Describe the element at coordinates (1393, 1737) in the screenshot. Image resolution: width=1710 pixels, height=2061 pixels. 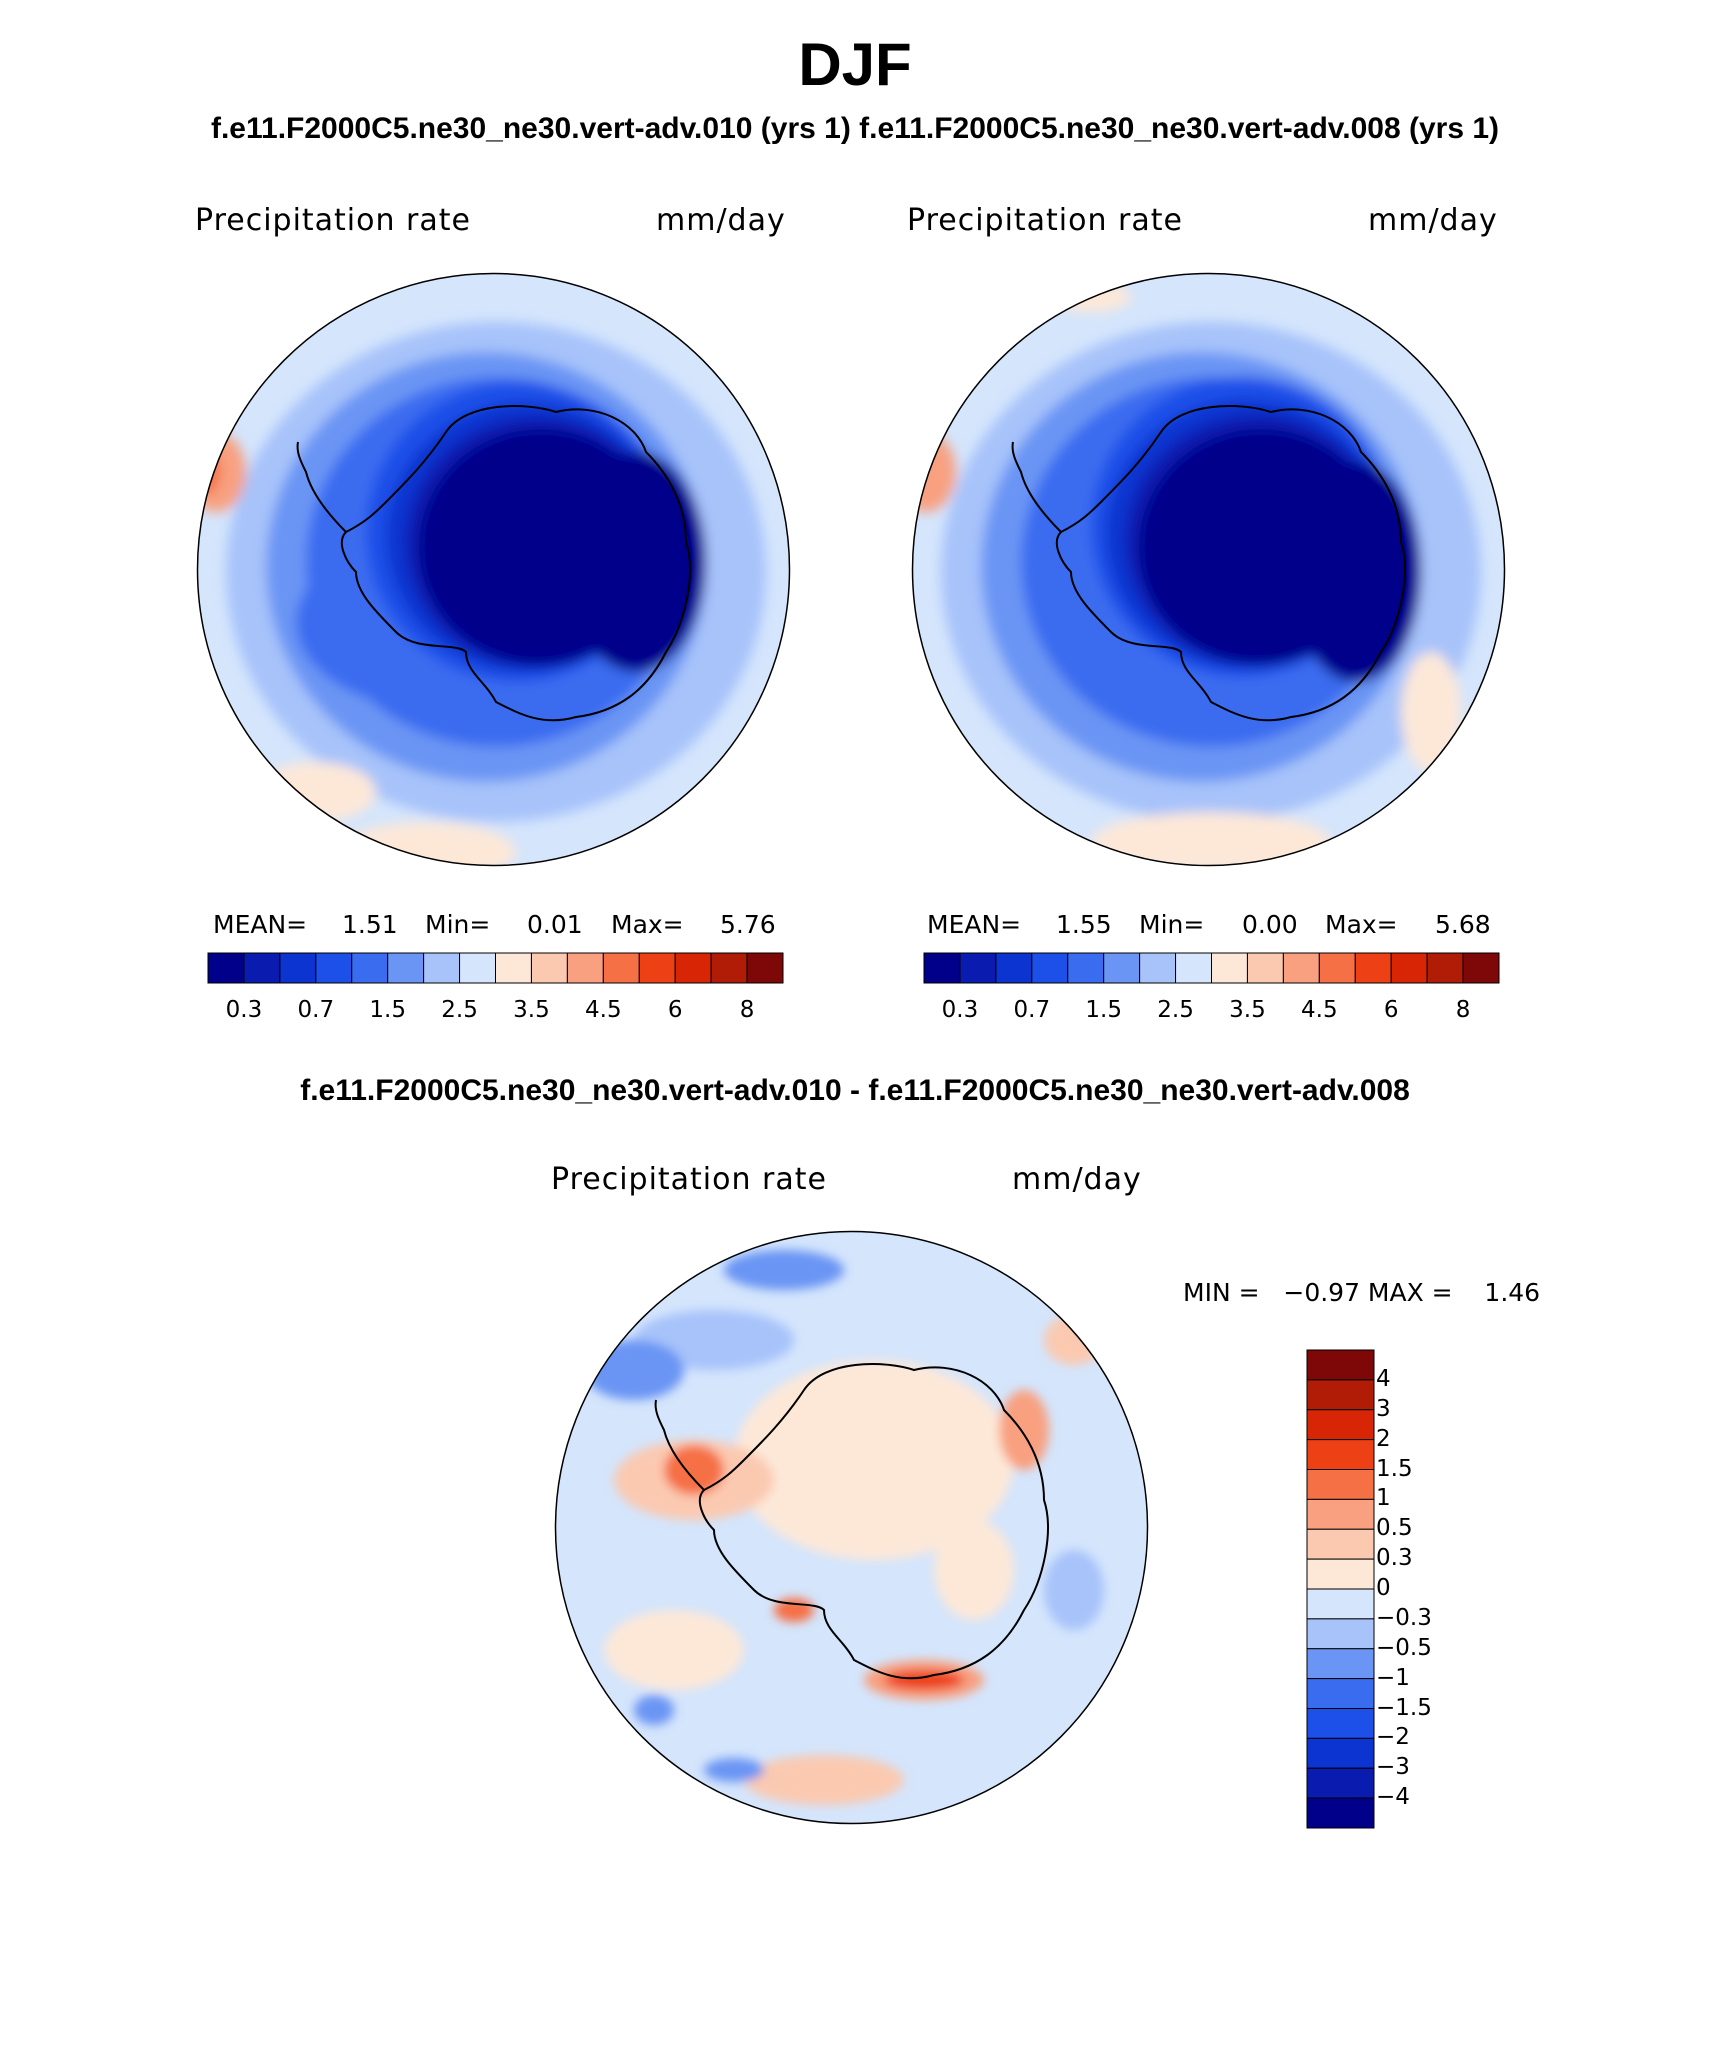
I see `colorbar-tick-label: −2` at that location.